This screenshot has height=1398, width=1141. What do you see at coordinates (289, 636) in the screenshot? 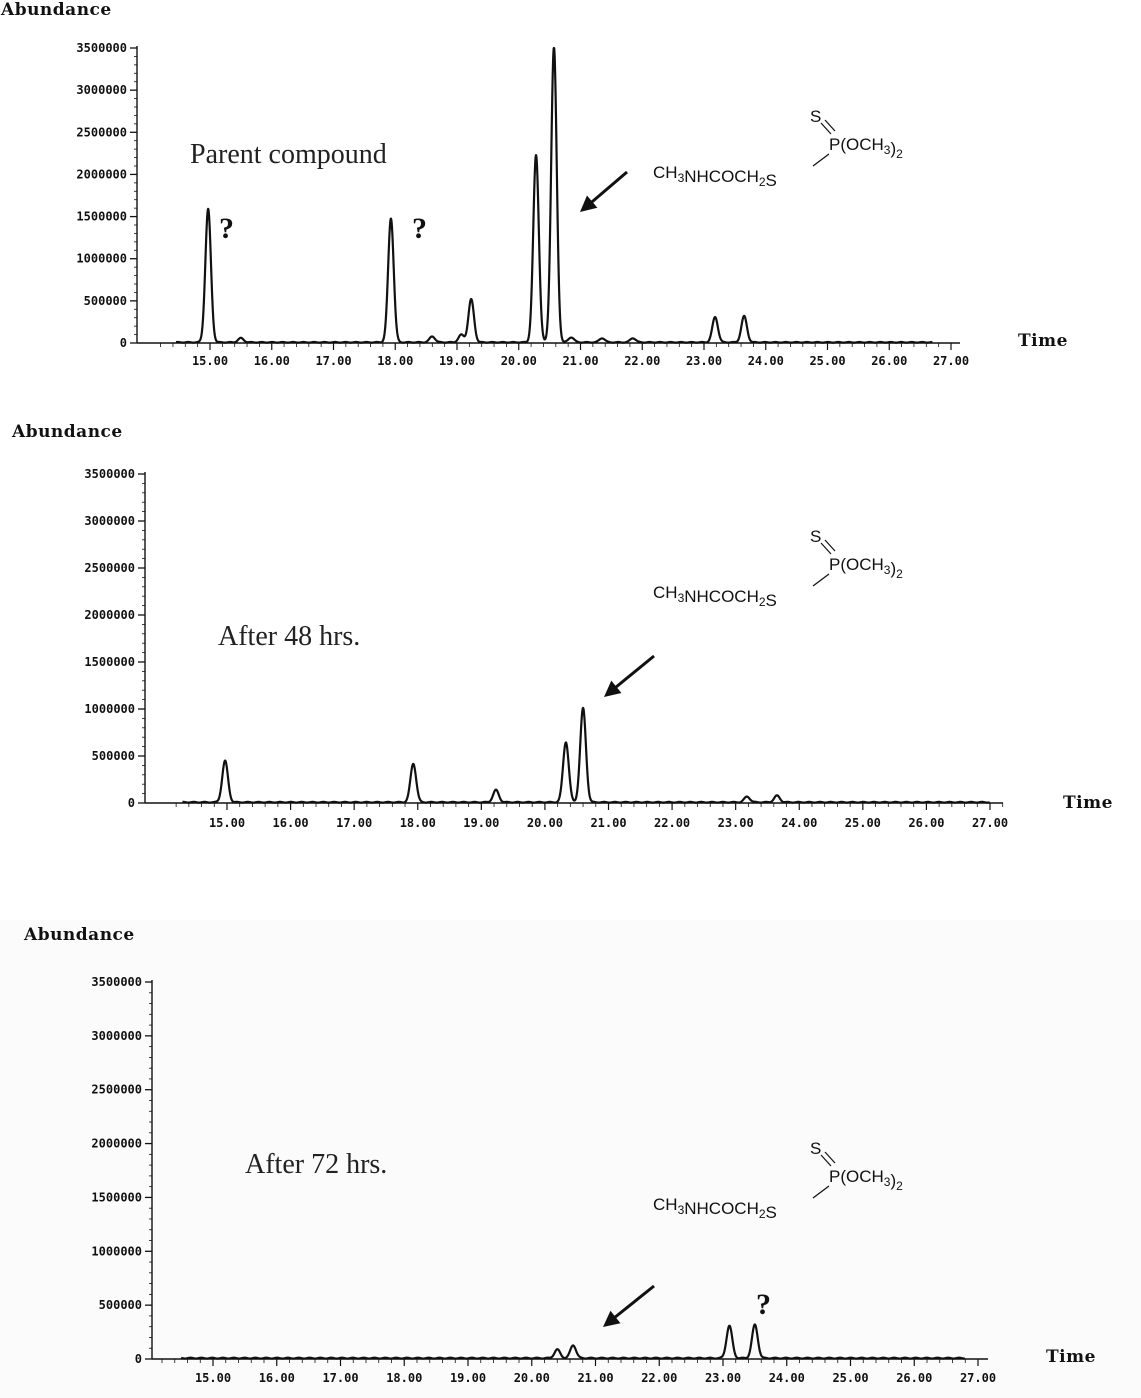
I see `panel-annotation: After 48 hrs.` at bounding box center [289, 636].